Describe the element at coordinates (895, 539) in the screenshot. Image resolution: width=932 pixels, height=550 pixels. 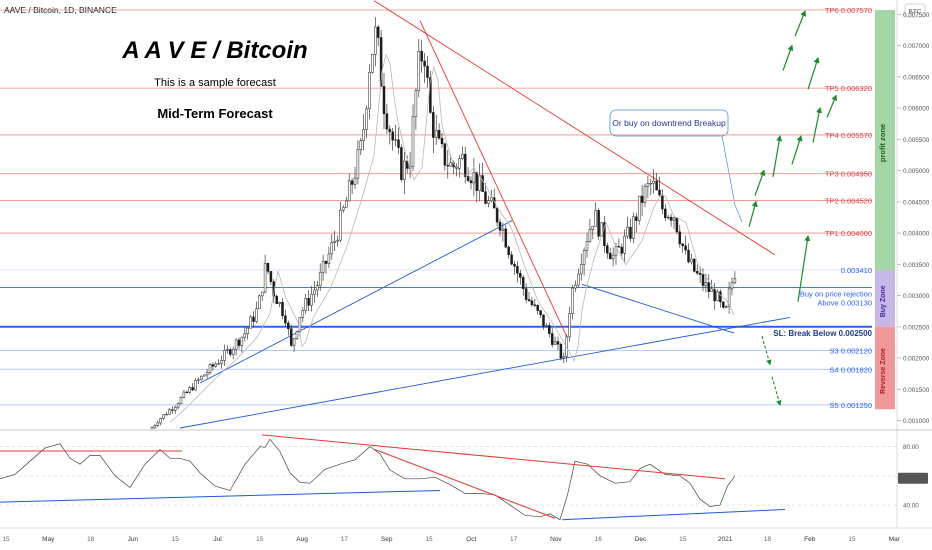
I see `time-tick-label: Mar` at that location.